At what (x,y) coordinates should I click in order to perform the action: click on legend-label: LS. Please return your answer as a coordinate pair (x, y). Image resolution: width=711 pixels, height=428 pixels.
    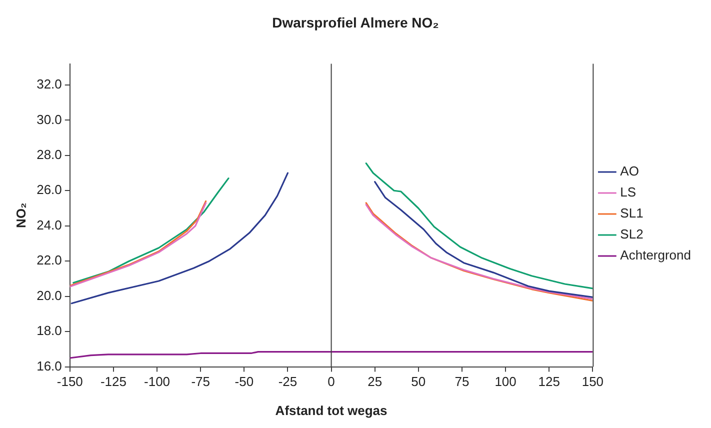
    Looking at the image, I should click on (628, 192).